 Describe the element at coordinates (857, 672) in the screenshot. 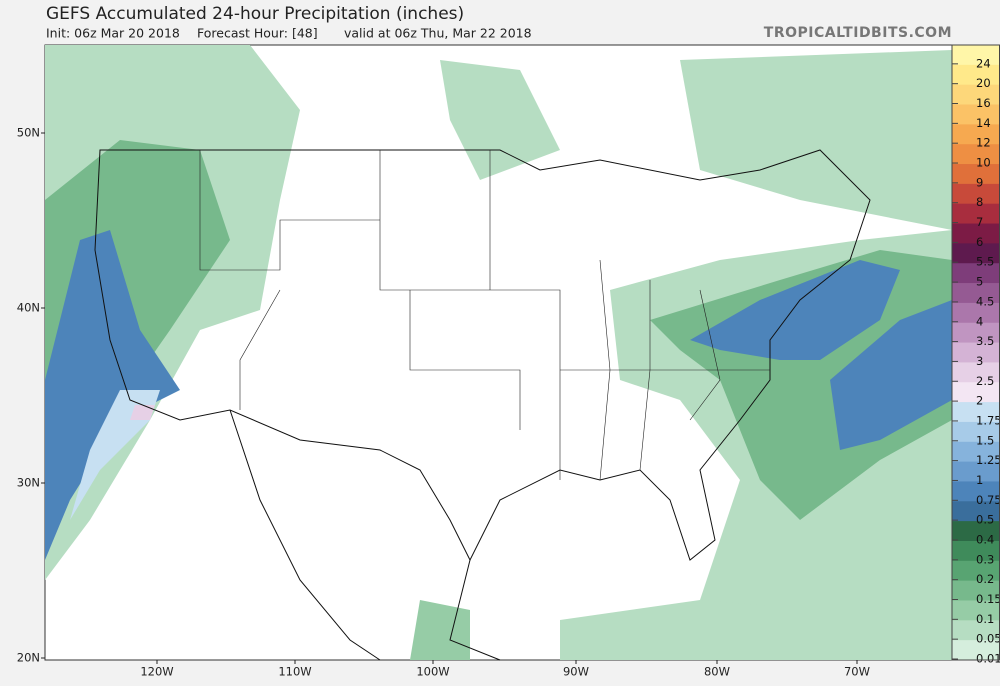

I see `lon-label: 70W` at that location.